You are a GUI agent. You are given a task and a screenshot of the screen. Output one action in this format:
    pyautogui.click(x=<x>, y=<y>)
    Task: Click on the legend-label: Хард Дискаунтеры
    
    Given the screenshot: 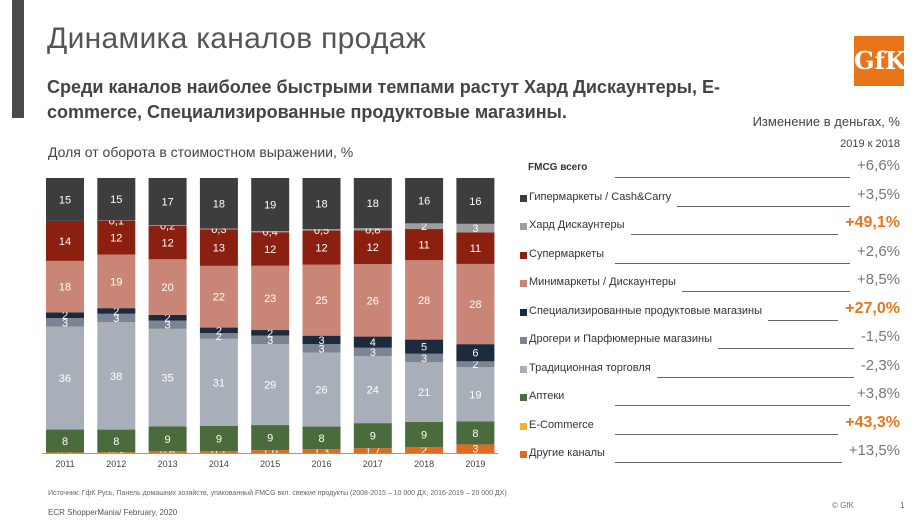 What is the action you would take?
    pyautogui.click(x=577, y=225)
    